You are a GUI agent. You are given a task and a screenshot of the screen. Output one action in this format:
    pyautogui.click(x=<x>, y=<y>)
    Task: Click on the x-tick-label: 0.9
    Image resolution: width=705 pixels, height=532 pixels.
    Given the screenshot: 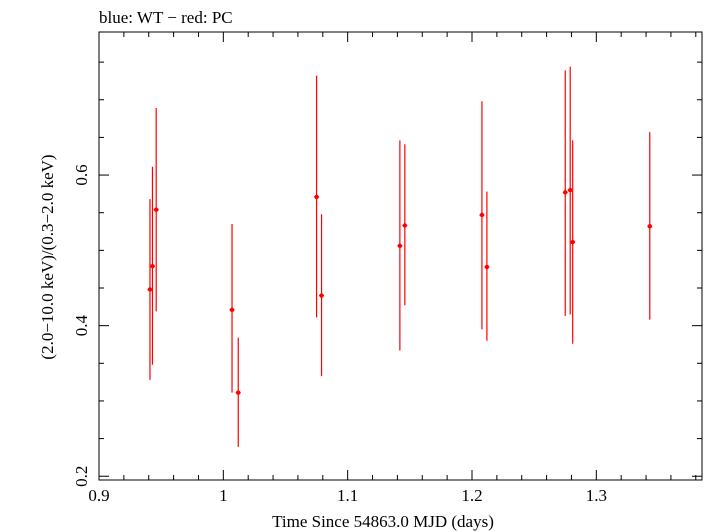 What is the action you would take?
    pyautogui.click(x=98, y=495)
    